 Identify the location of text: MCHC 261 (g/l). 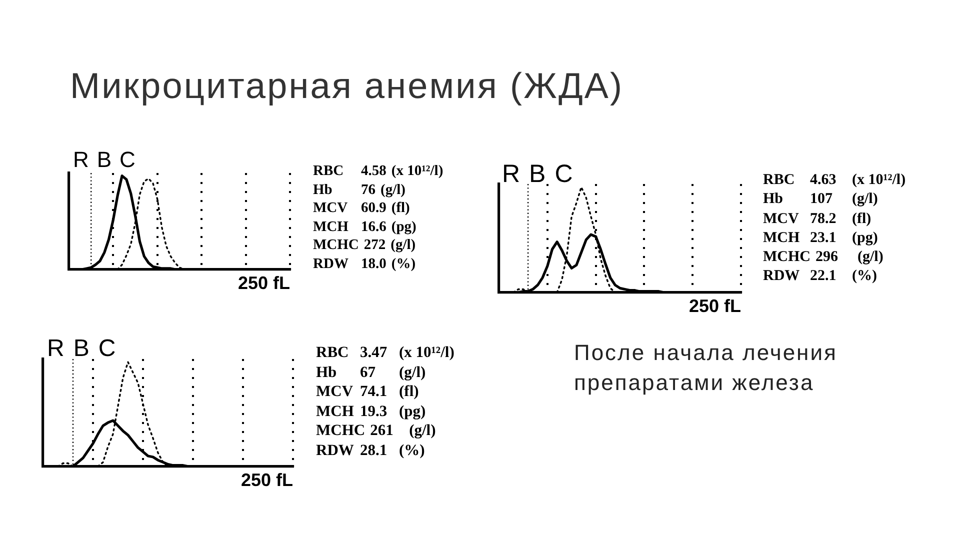
(376, 430).